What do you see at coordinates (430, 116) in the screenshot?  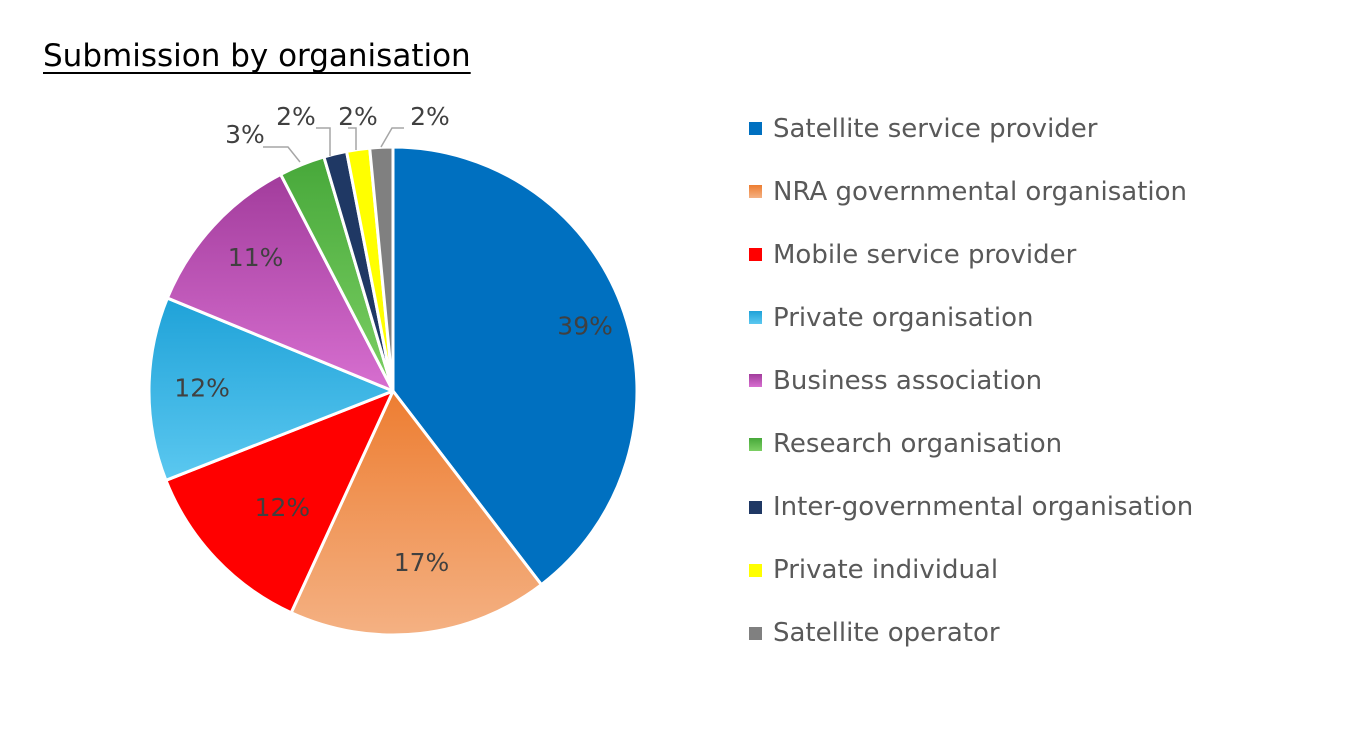 I see `data-label-satellite-operator: 2%` at bounding box center [430, 116].